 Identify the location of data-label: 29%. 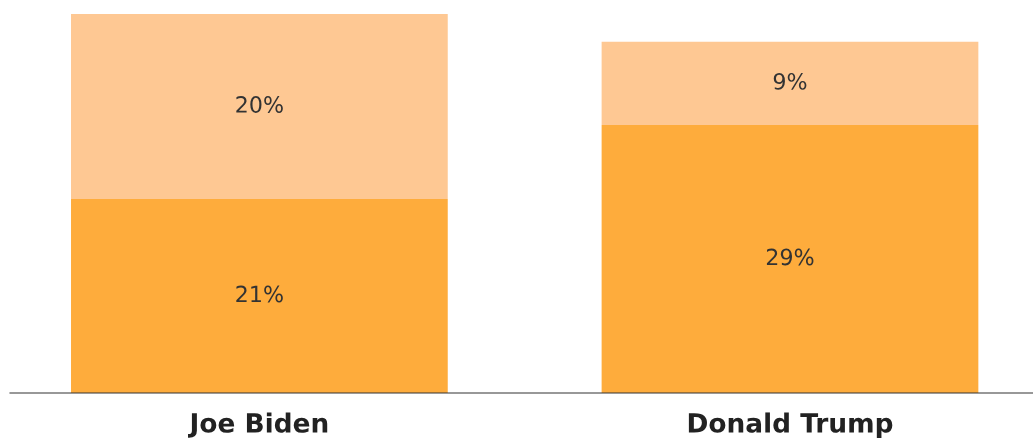
(790, 257).